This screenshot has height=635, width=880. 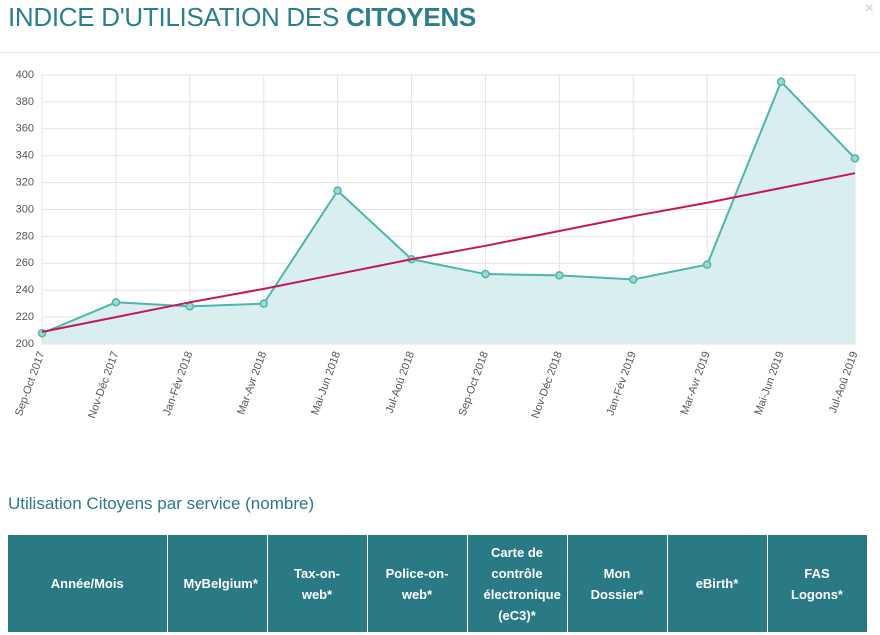 What do you see at coordinates (400, 382) in the screenshot?
I see `x-tick-label: Jul-Aoû 2018` at bounding box center [400, 382].